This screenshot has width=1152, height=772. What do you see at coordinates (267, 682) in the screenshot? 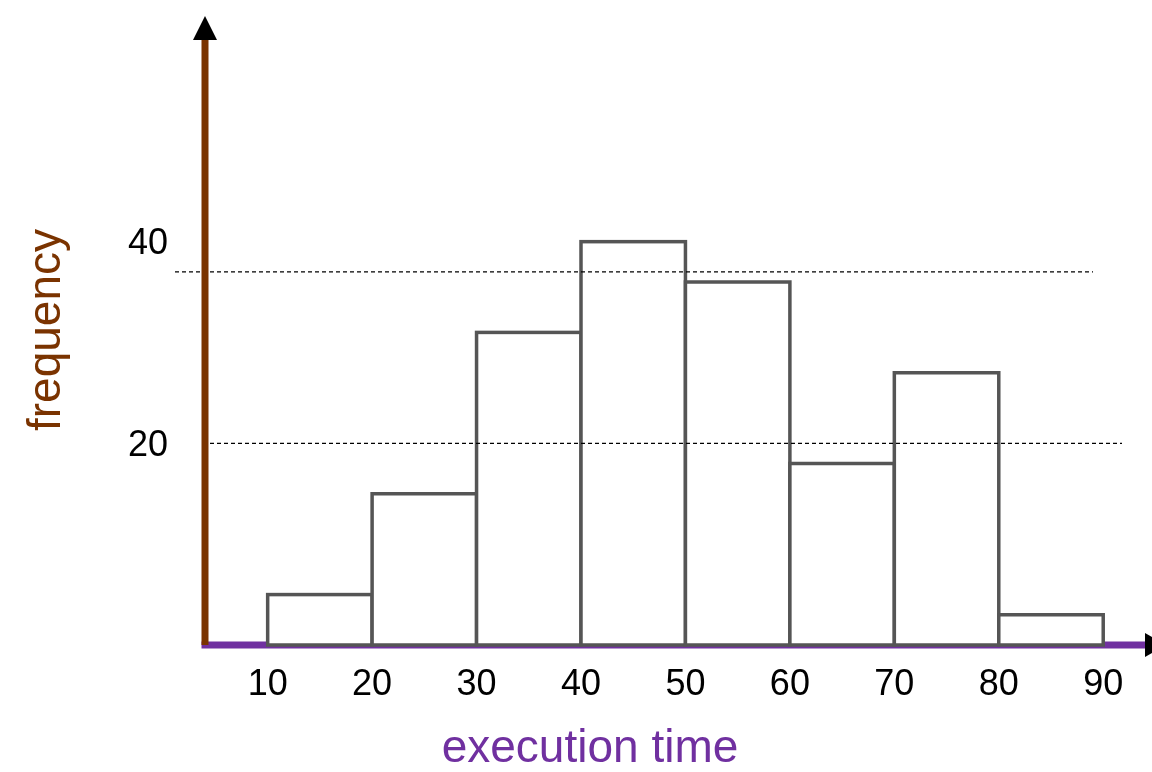
I see `x-tick-label: 10` at bounding box center [267, 682].